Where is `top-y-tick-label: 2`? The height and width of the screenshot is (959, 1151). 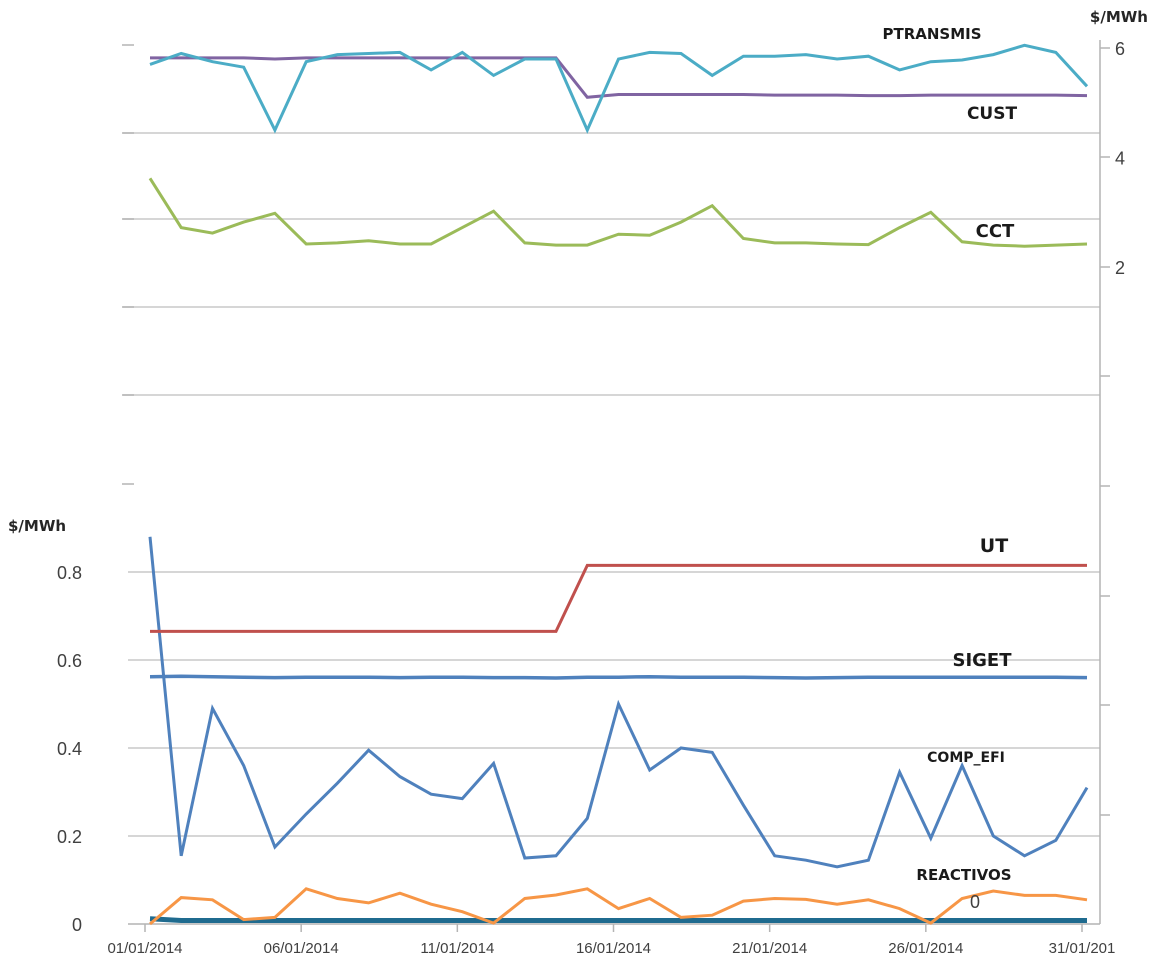 top-y-tick-label: 2 is located at coordinates (1120, 268).